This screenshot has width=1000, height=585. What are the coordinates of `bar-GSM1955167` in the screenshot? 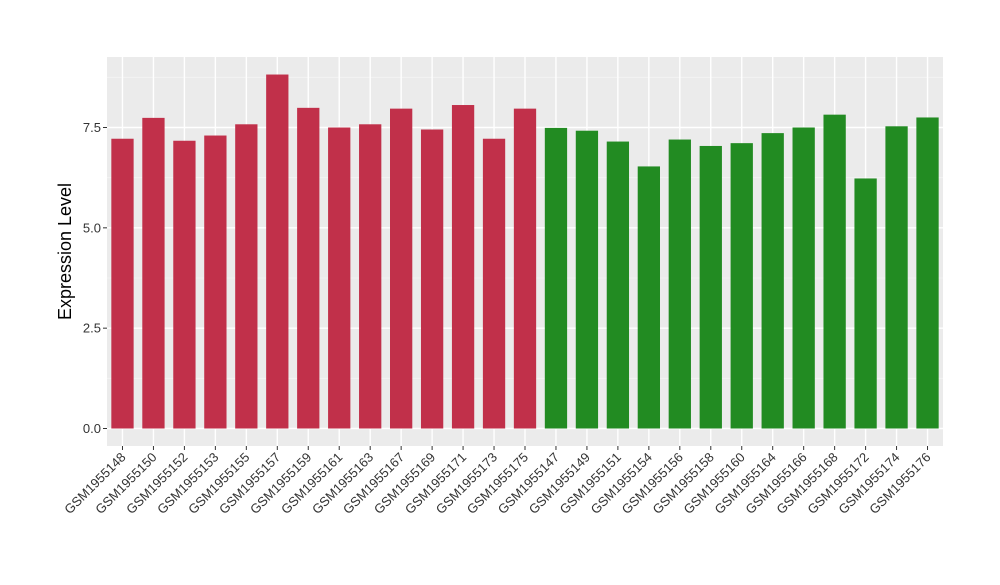 It's located at (401, 268).